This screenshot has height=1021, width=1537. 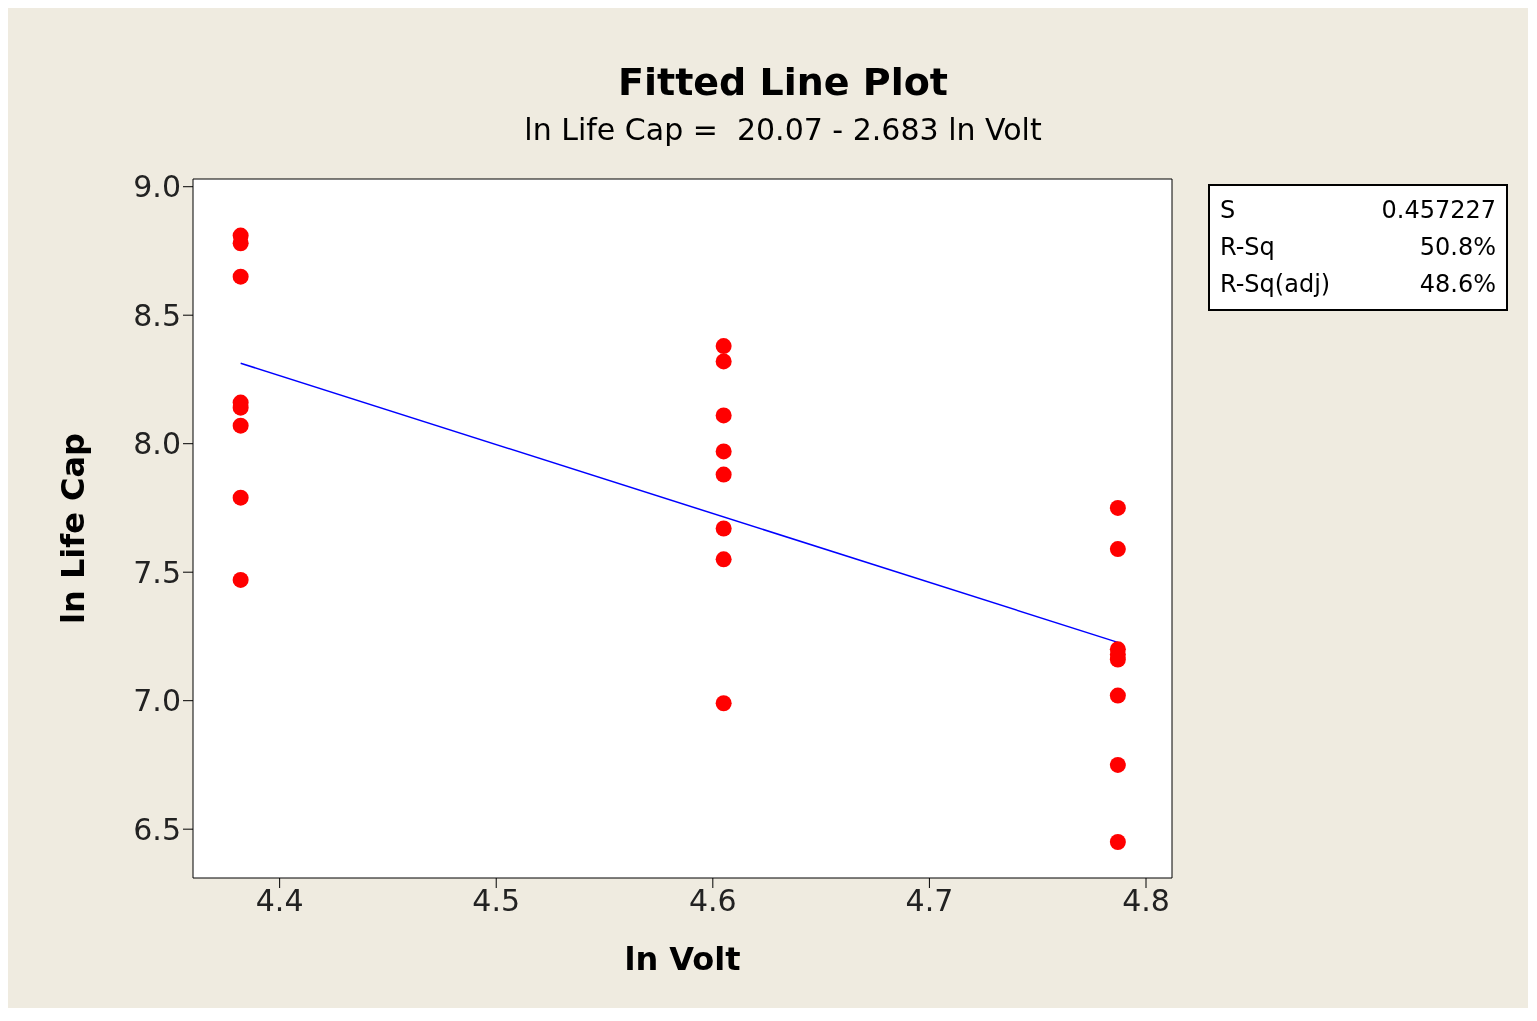 What do you see at coordinates (157, 701) in the screenshot?
I see `y-tick-label: 7.0` at bounding box center [157, 701].